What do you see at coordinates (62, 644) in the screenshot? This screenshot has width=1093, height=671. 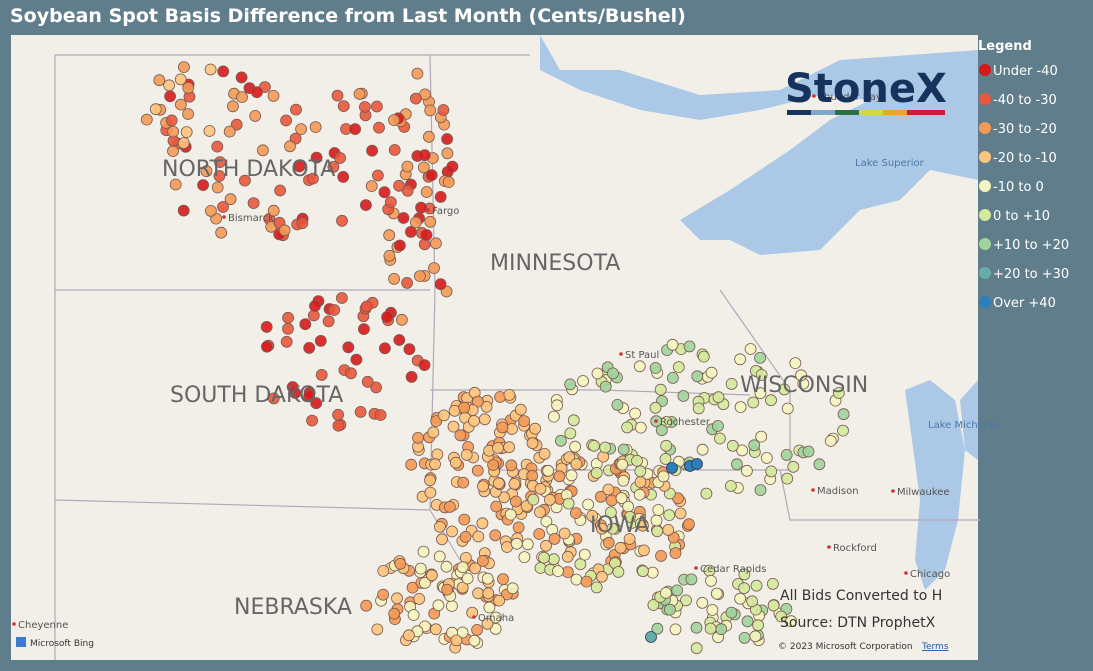 I see `bing-credit: Microsoft Bing` at bounding box center [62, 644].